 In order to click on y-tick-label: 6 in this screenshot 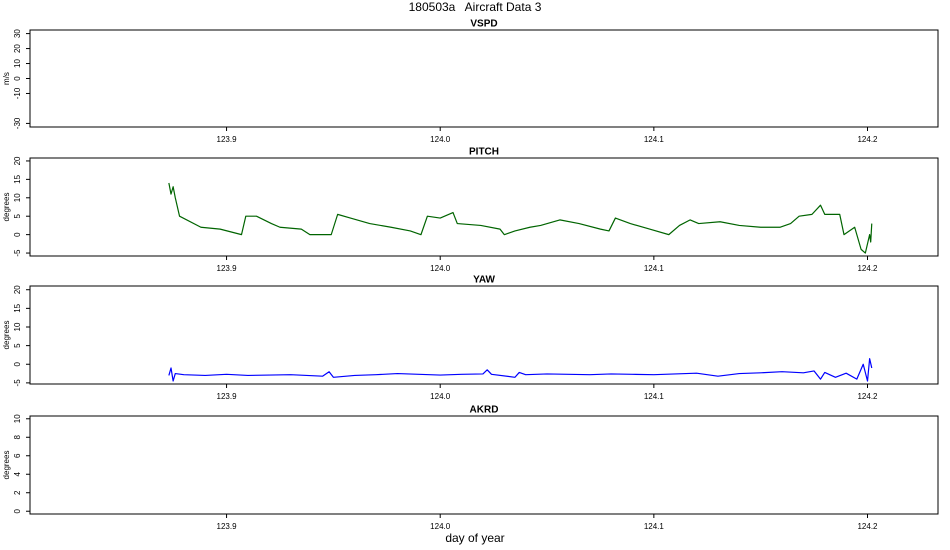, I will do `click(17, 455)`.